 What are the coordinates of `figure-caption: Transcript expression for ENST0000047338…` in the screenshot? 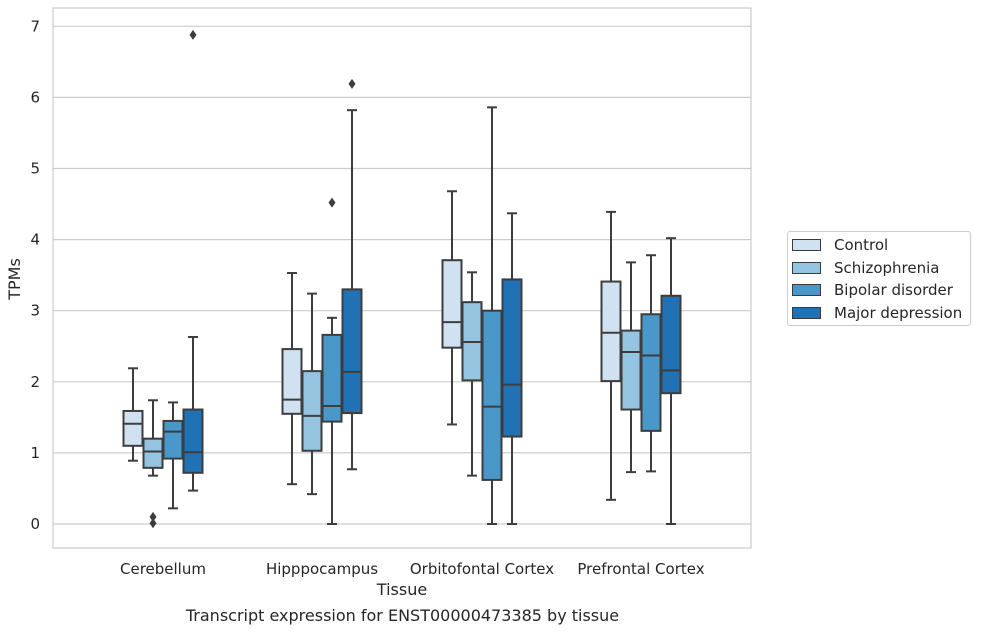 It's located at (402, 615).